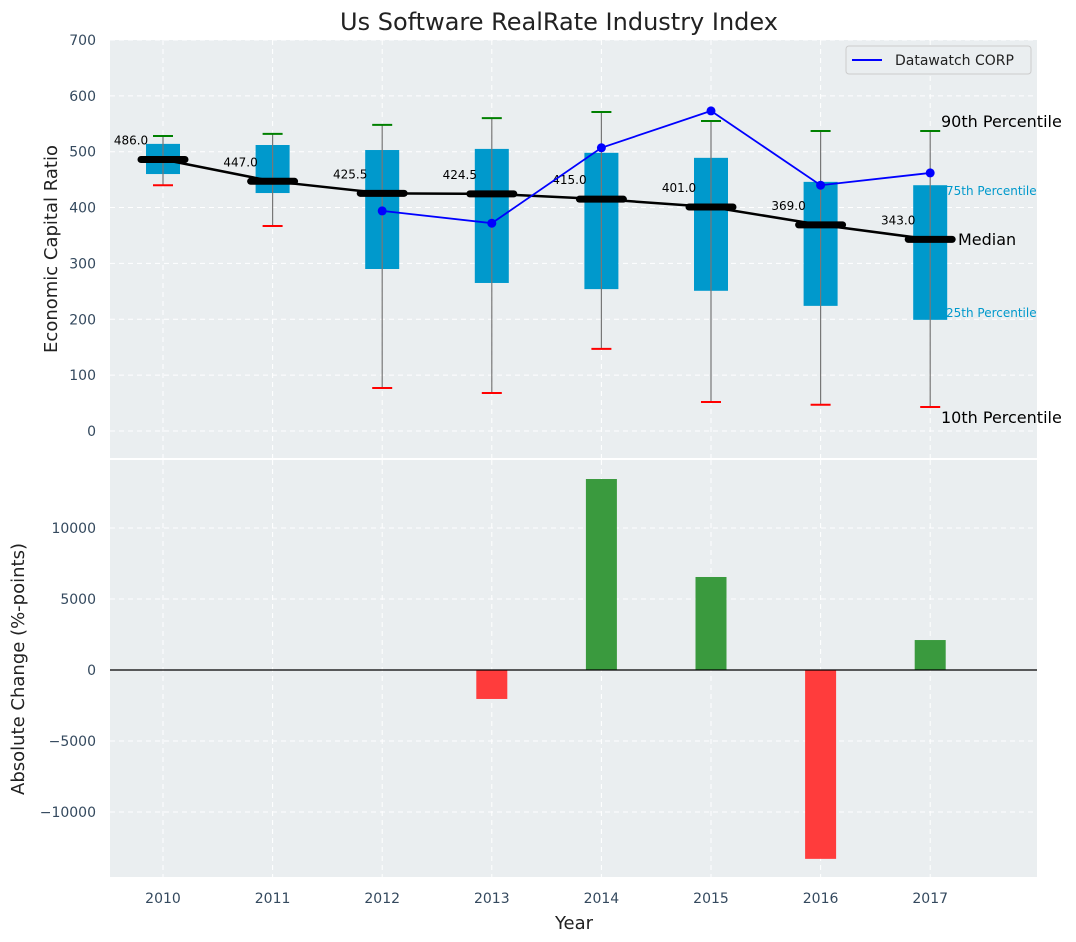 Image resolution: width=1076 pixels, height=942 pixels. Describe the element at coordinates (68, 671) in the screenshot. I see `bottom-y-ticks: −10000 −5000 0 5000 10000` at that location.